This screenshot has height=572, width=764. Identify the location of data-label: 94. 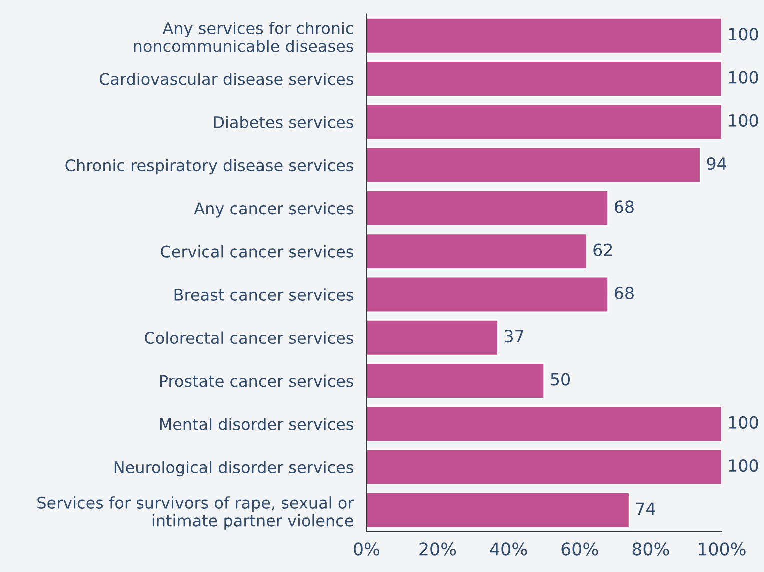
(716, 164).